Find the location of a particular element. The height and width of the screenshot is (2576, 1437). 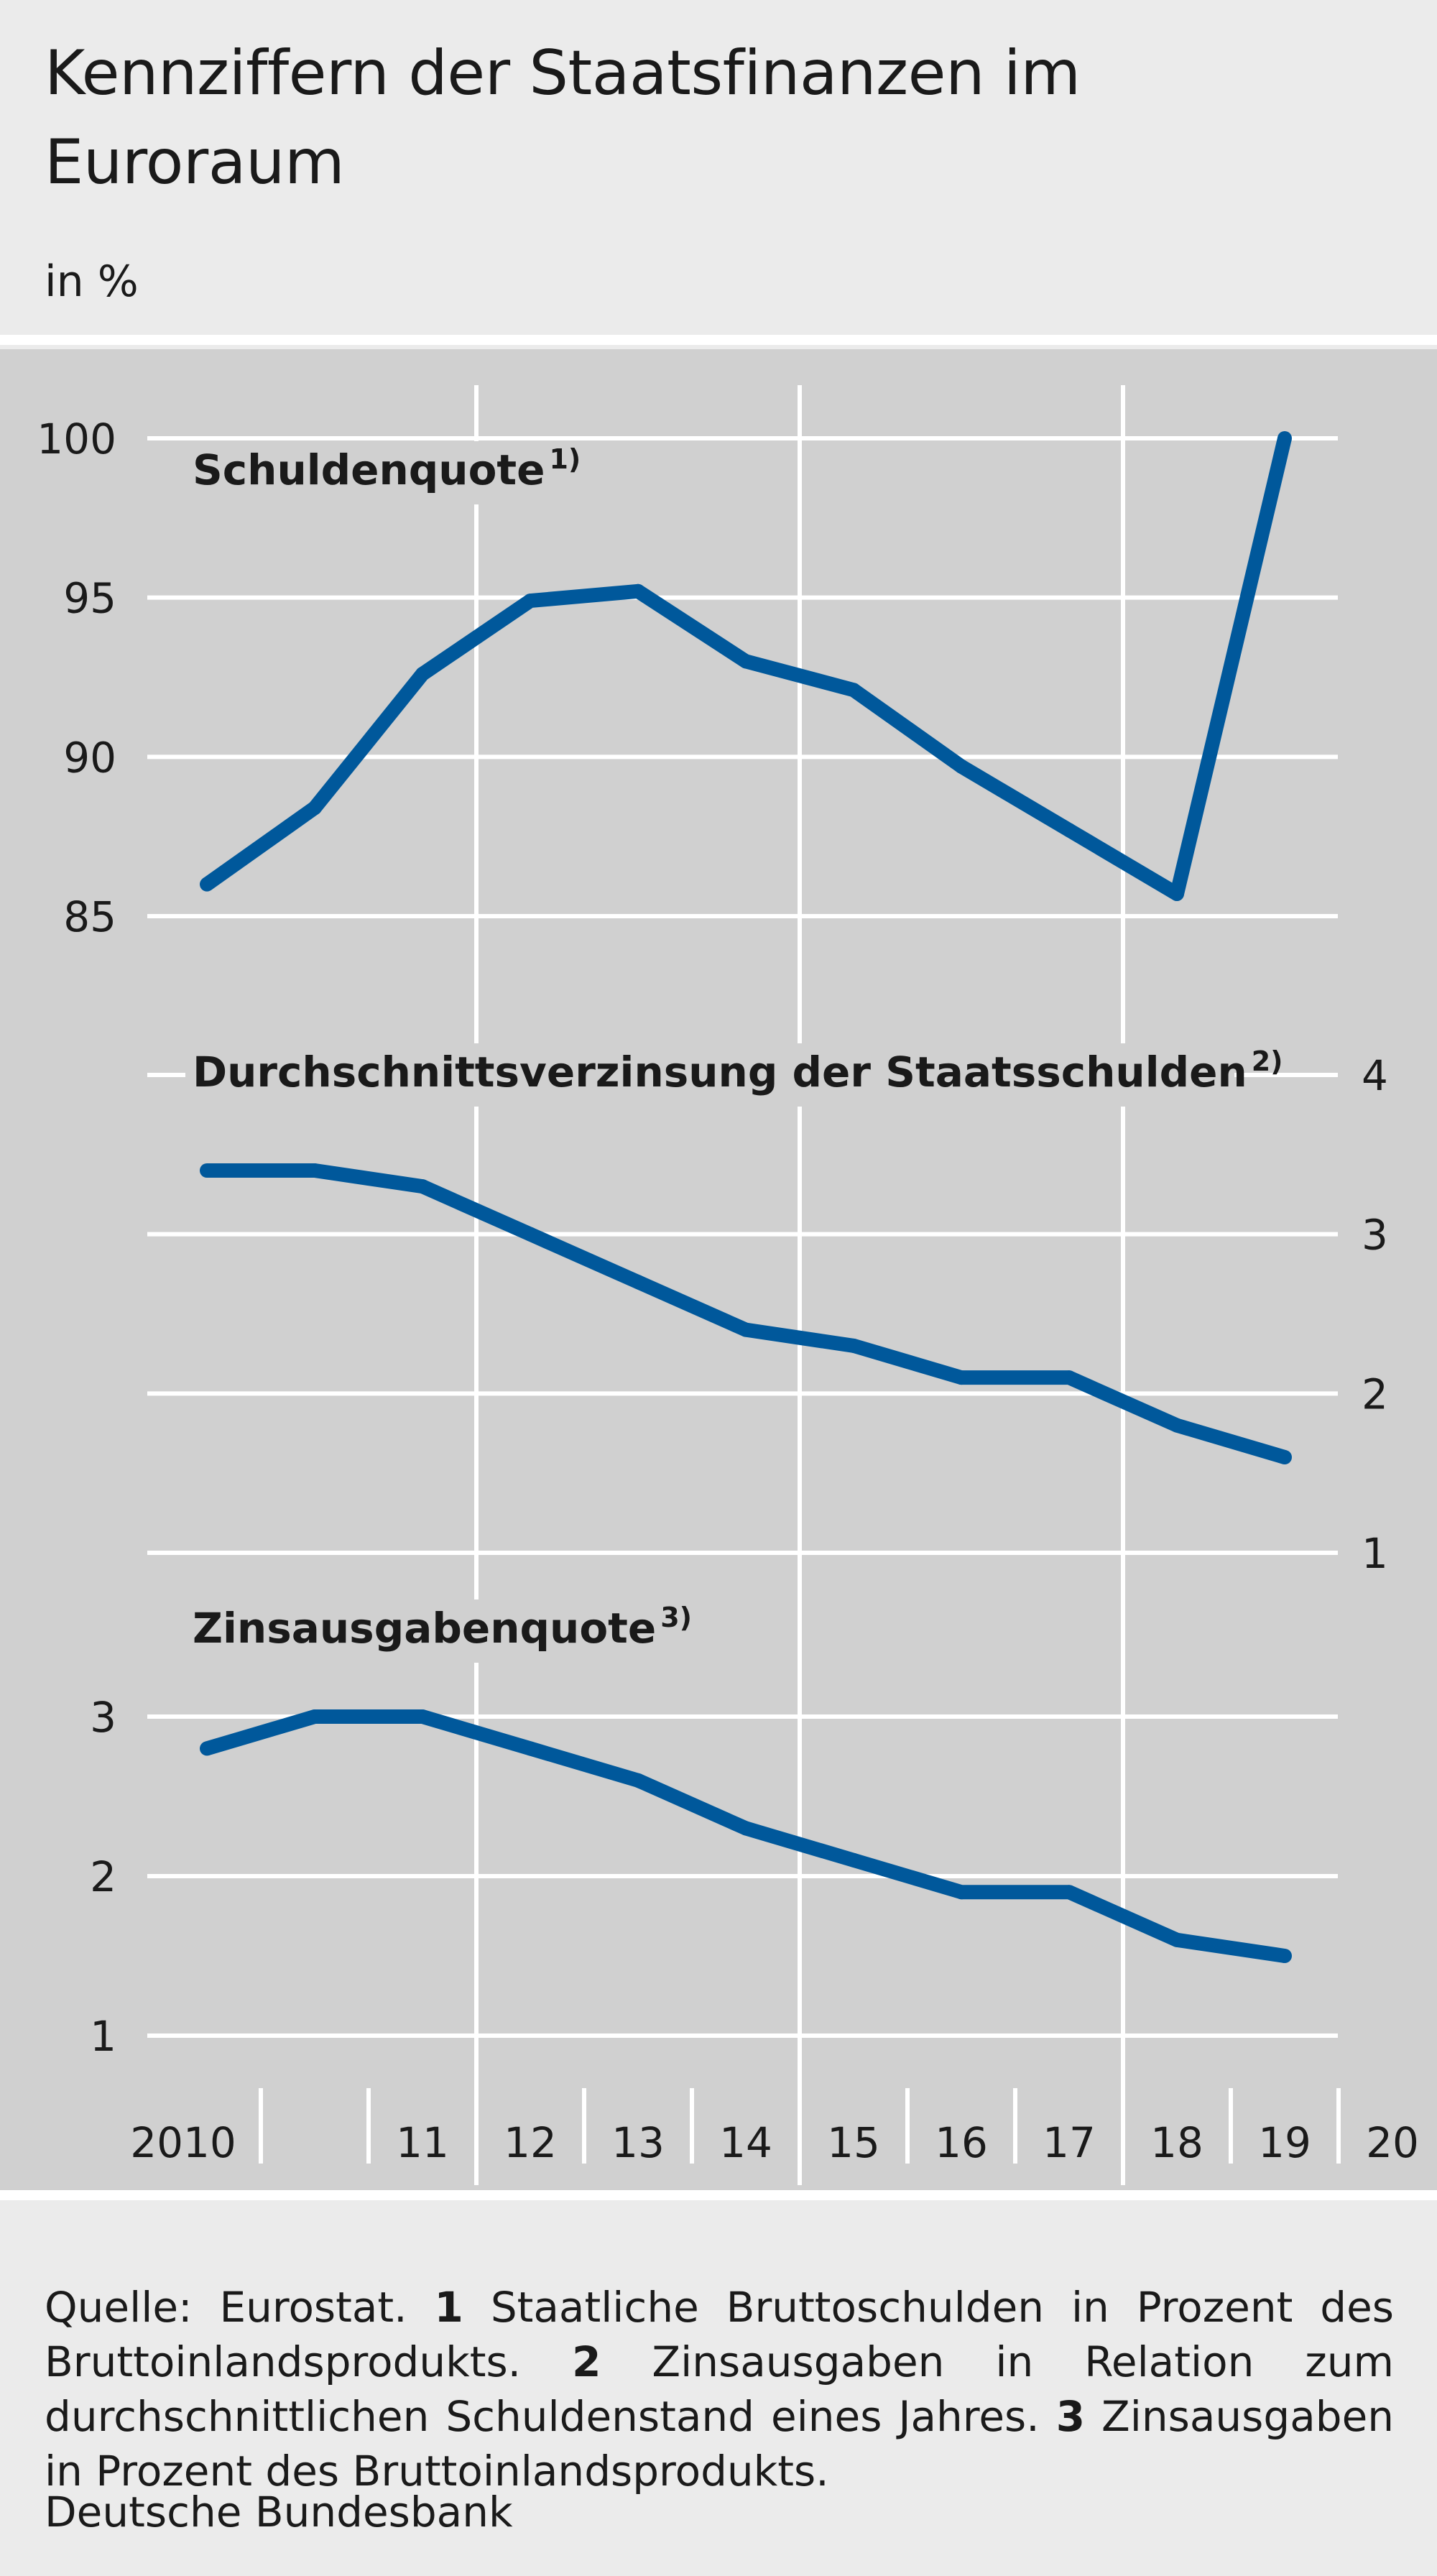

y-tick-label: 90 is located at coordinates (89, 757).